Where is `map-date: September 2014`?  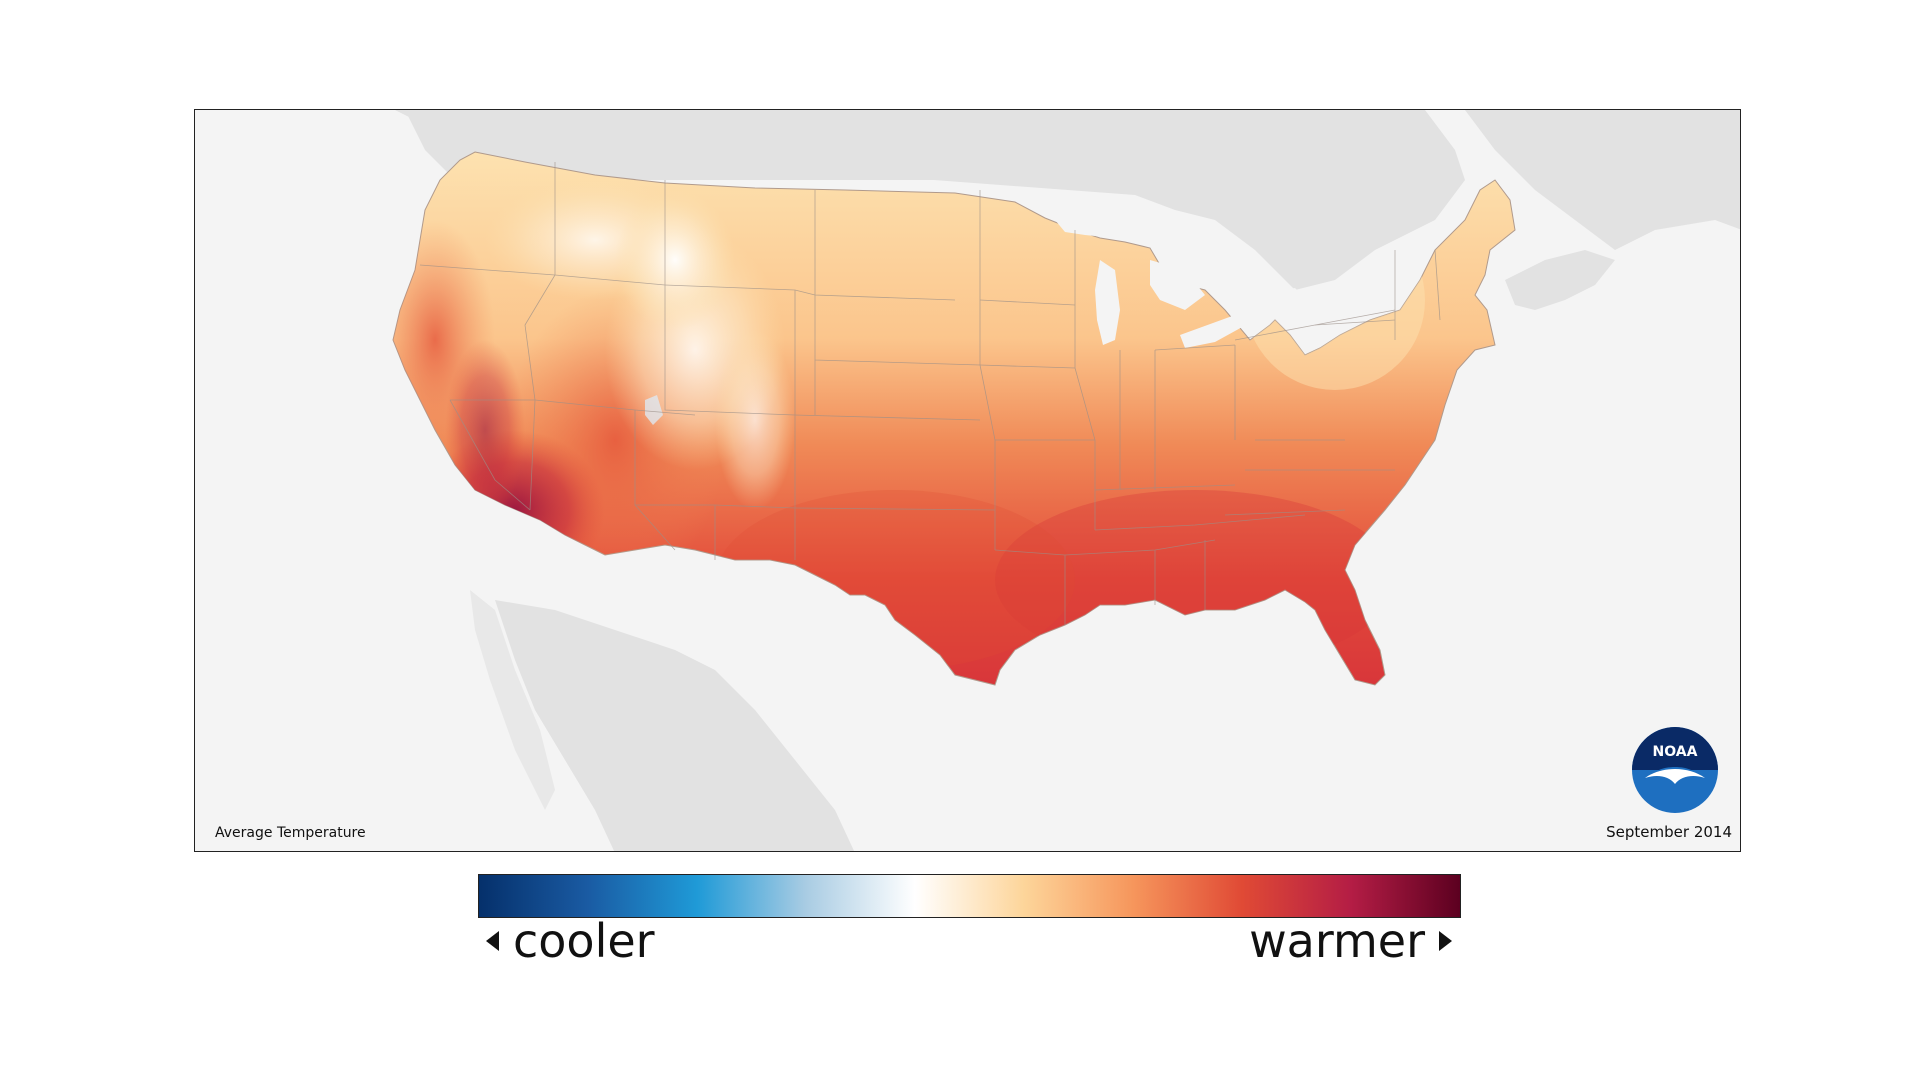 map-date: September 2014 is located at coordinates (1669, 832).